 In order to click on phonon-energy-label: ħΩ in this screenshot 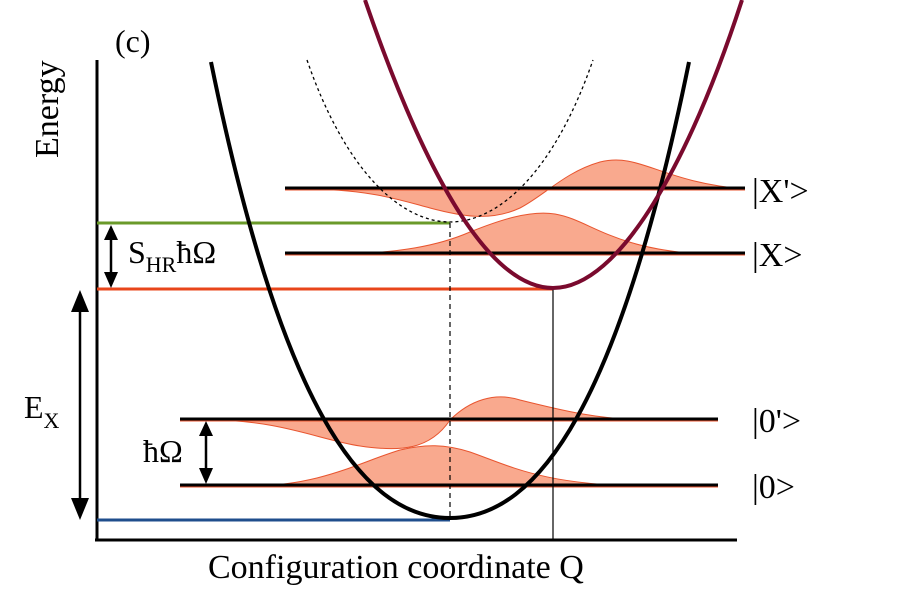, I will do `click(163, 451)`.